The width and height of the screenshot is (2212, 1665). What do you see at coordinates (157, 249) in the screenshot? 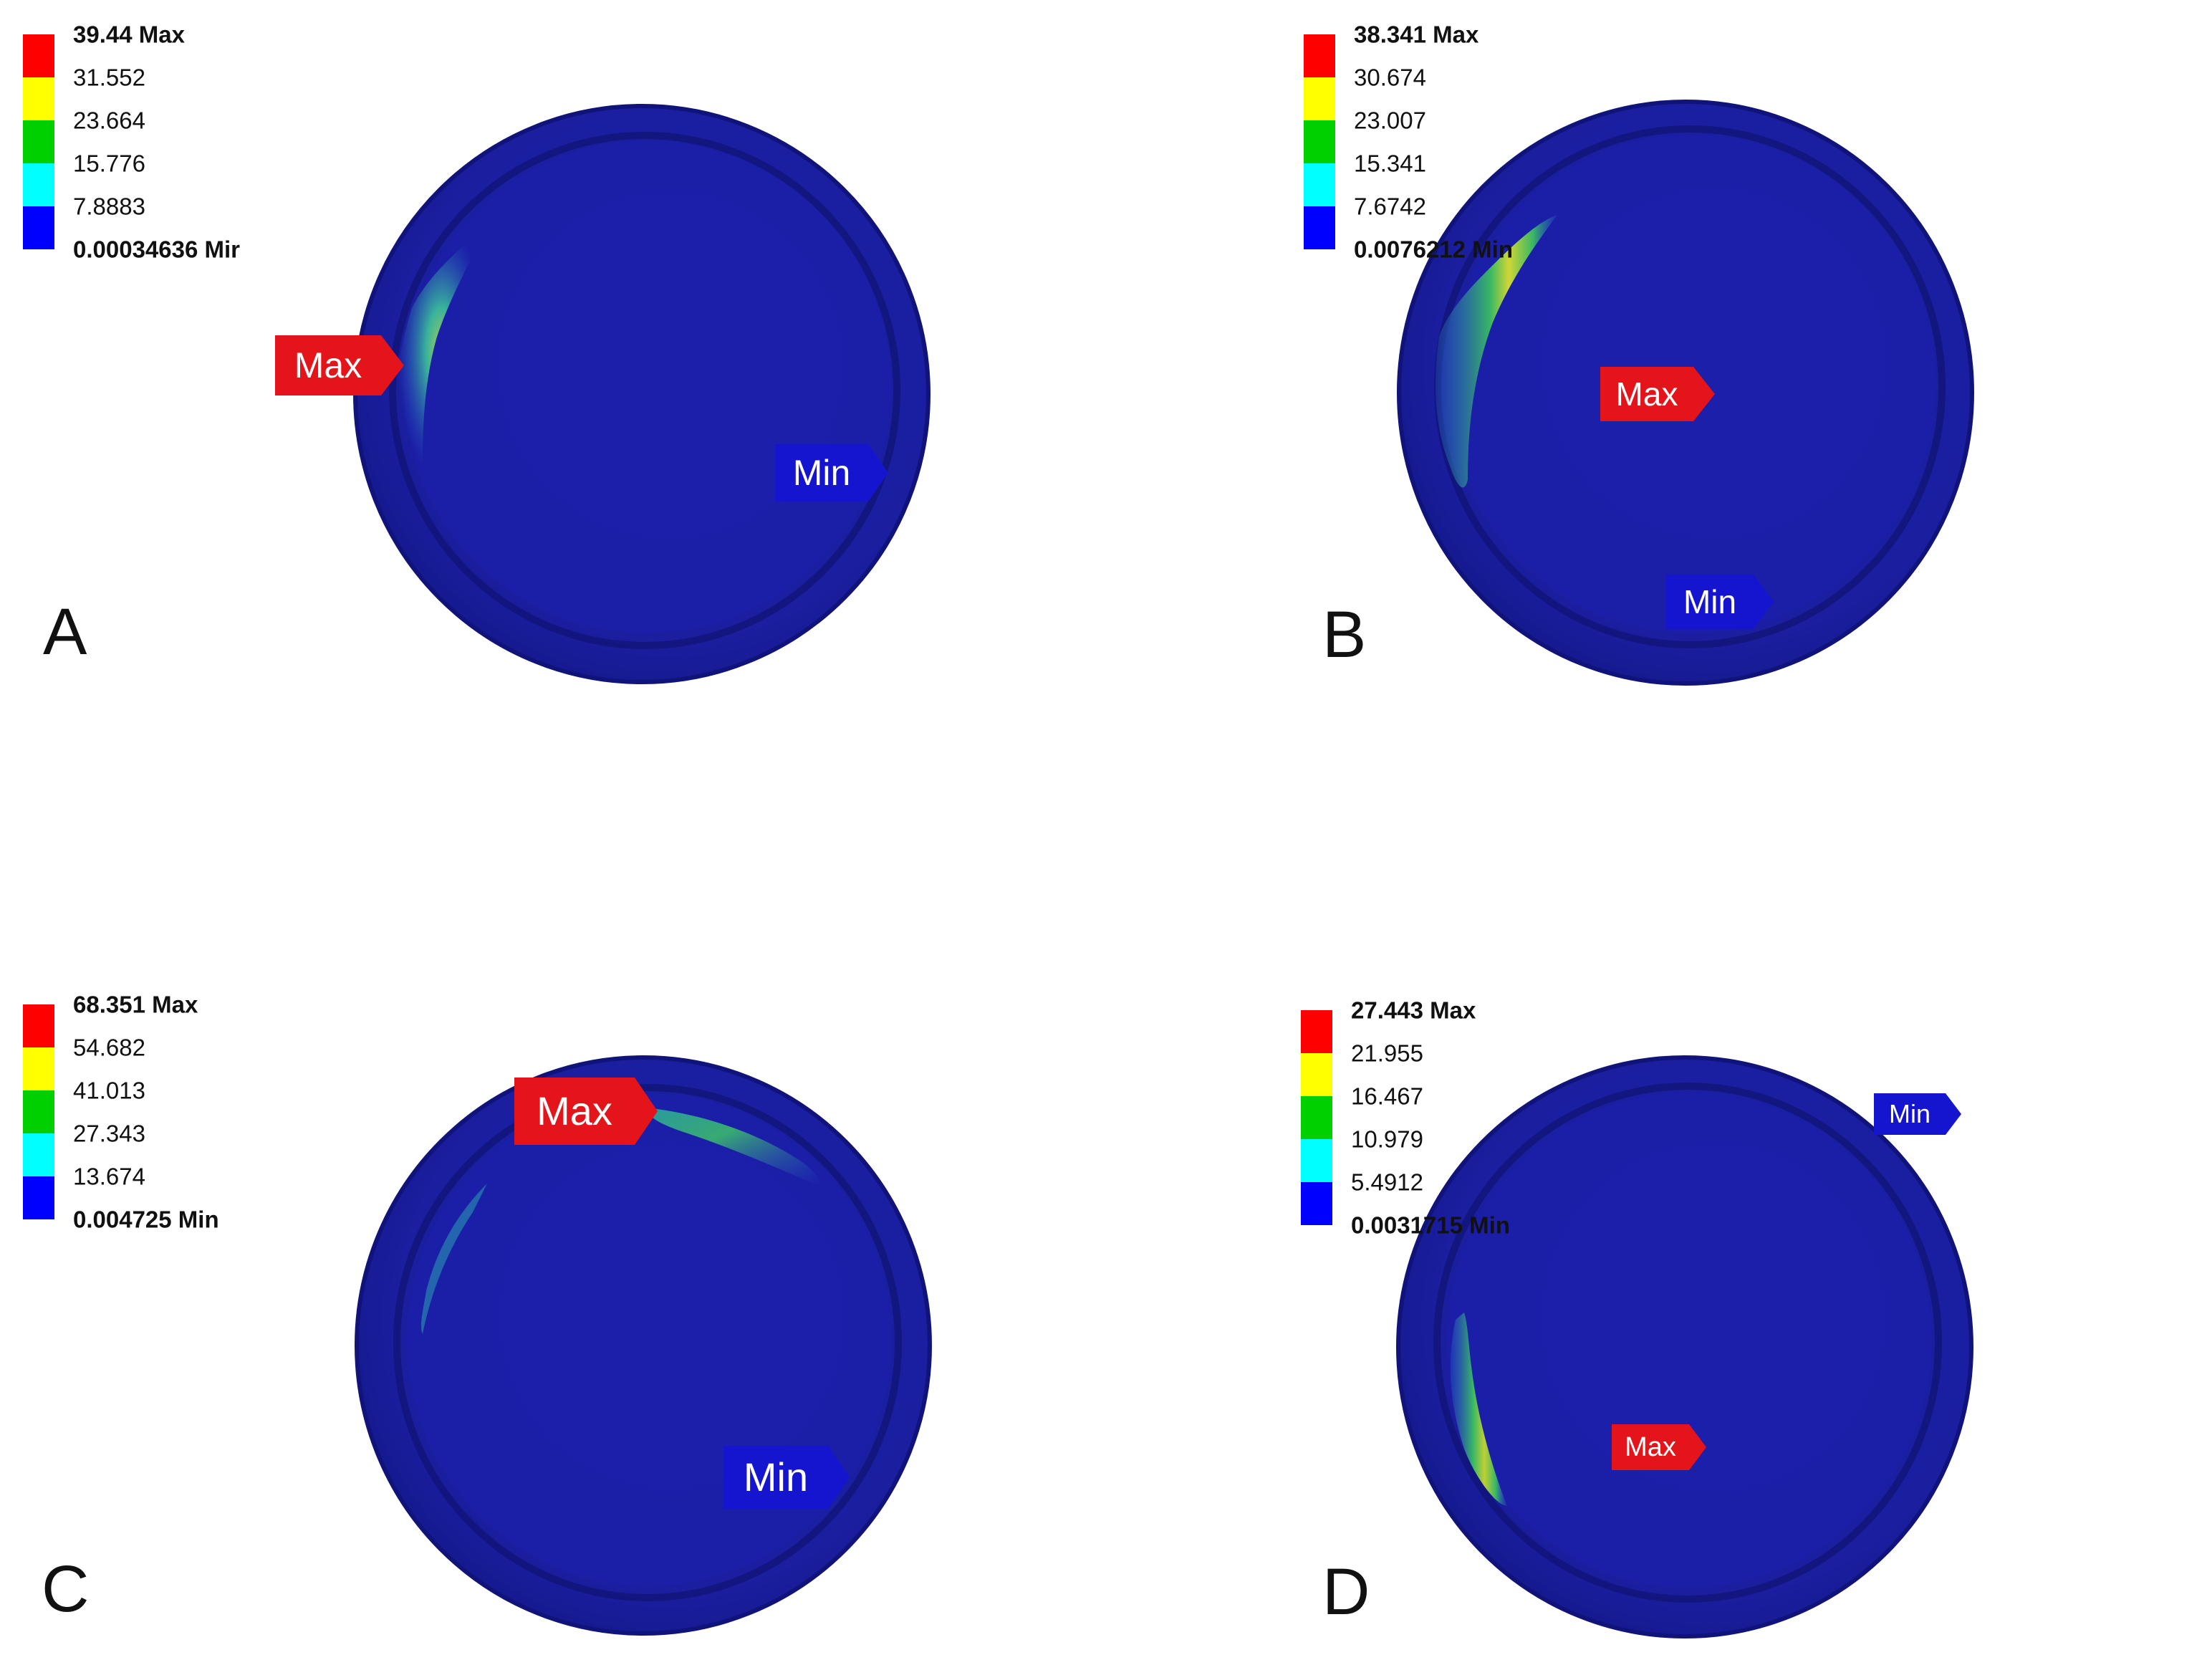
I see `legend-min-value: 0.00034636 Mir` at bounding box center [157, 249].